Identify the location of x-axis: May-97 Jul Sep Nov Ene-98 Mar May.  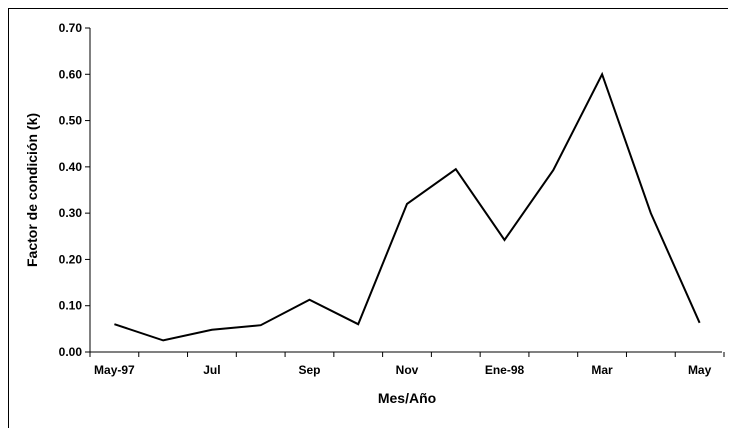
(407, 364).